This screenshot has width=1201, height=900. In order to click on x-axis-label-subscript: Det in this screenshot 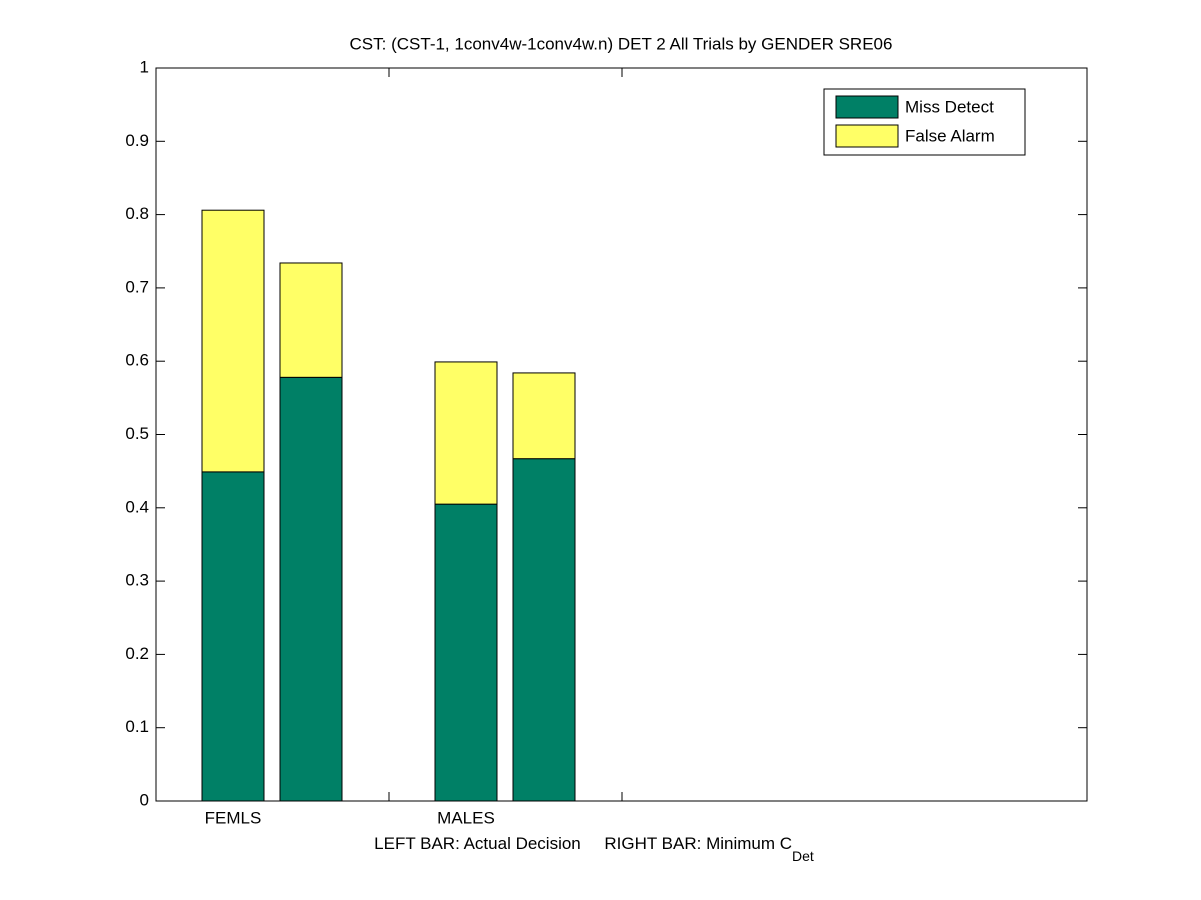, I will do `click(803, 856)`.